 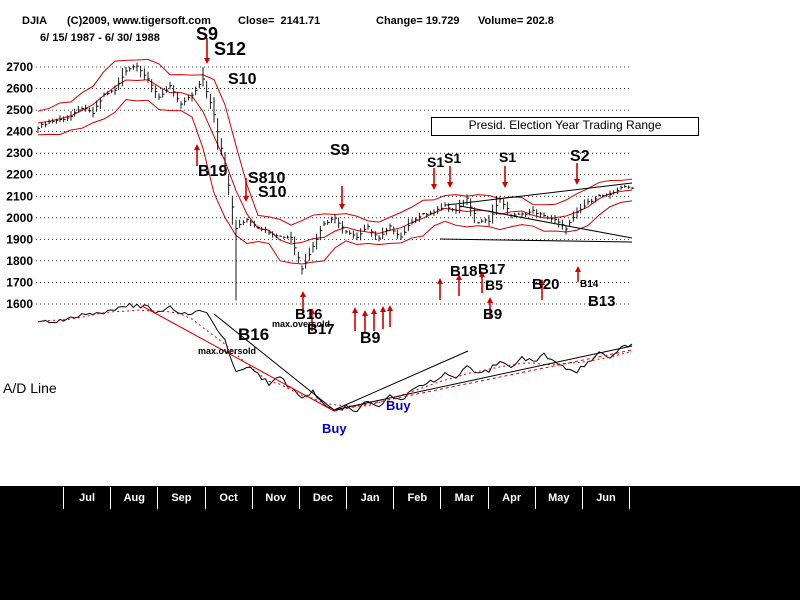 I want to click on month-label-jun: Jun, so click(x=606, y=498).